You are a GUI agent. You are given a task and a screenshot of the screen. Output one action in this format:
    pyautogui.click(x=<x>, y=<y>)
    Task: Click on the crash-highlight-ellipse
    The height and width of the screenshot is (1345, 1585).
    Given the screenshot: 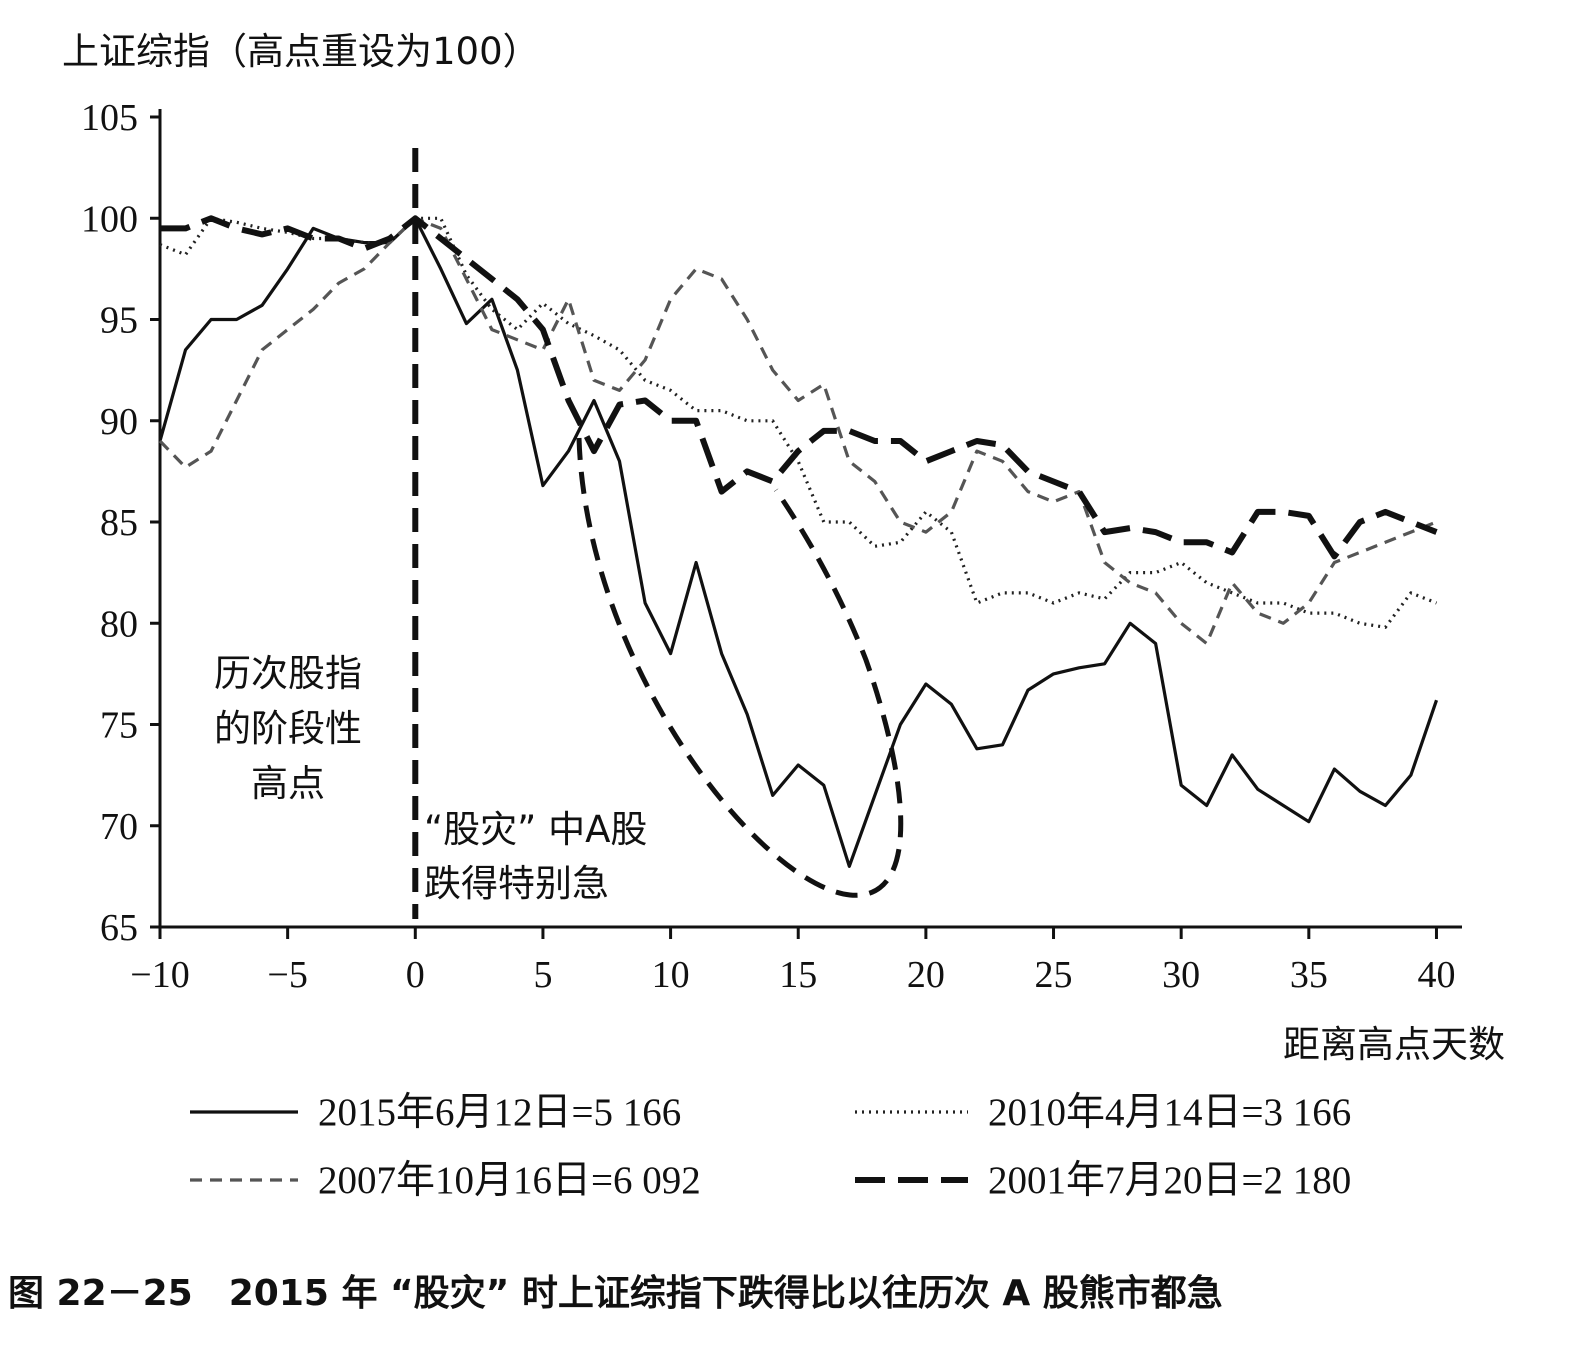 What is the action you would take?
    pyautogui.click(x=740, y=667)
    